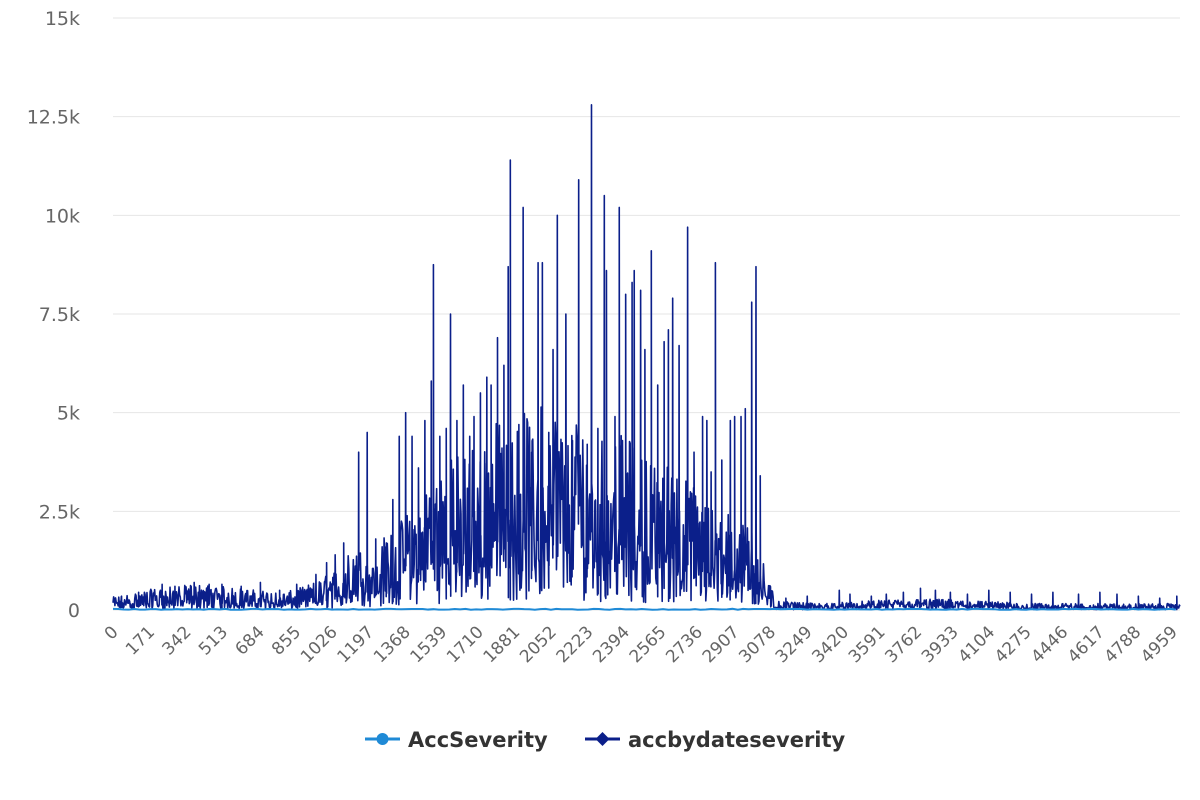 This screenshot has height=800, width=1200. Describe the element at coordinates (757, 644) in the screenshot. I see `x-tick-label: 3078` at that location.